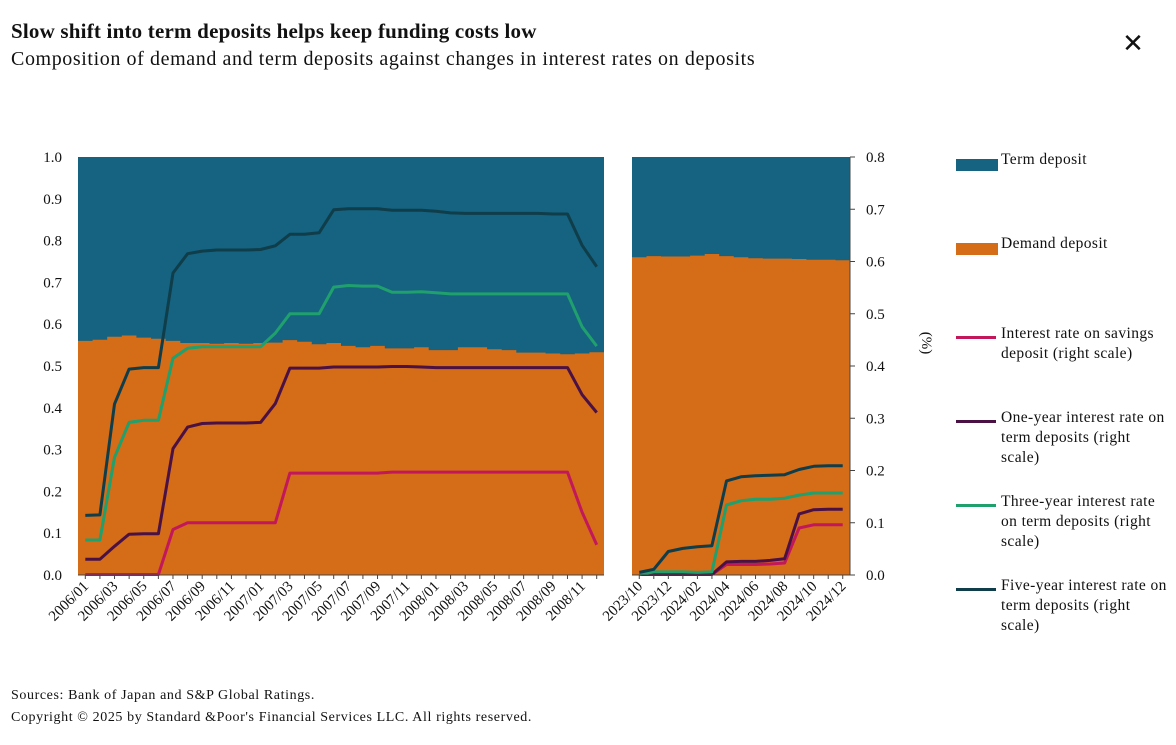  Describe the element at coordinates (926, 343) in the screenshot. I see `right-axis-label: (%)` at that location.